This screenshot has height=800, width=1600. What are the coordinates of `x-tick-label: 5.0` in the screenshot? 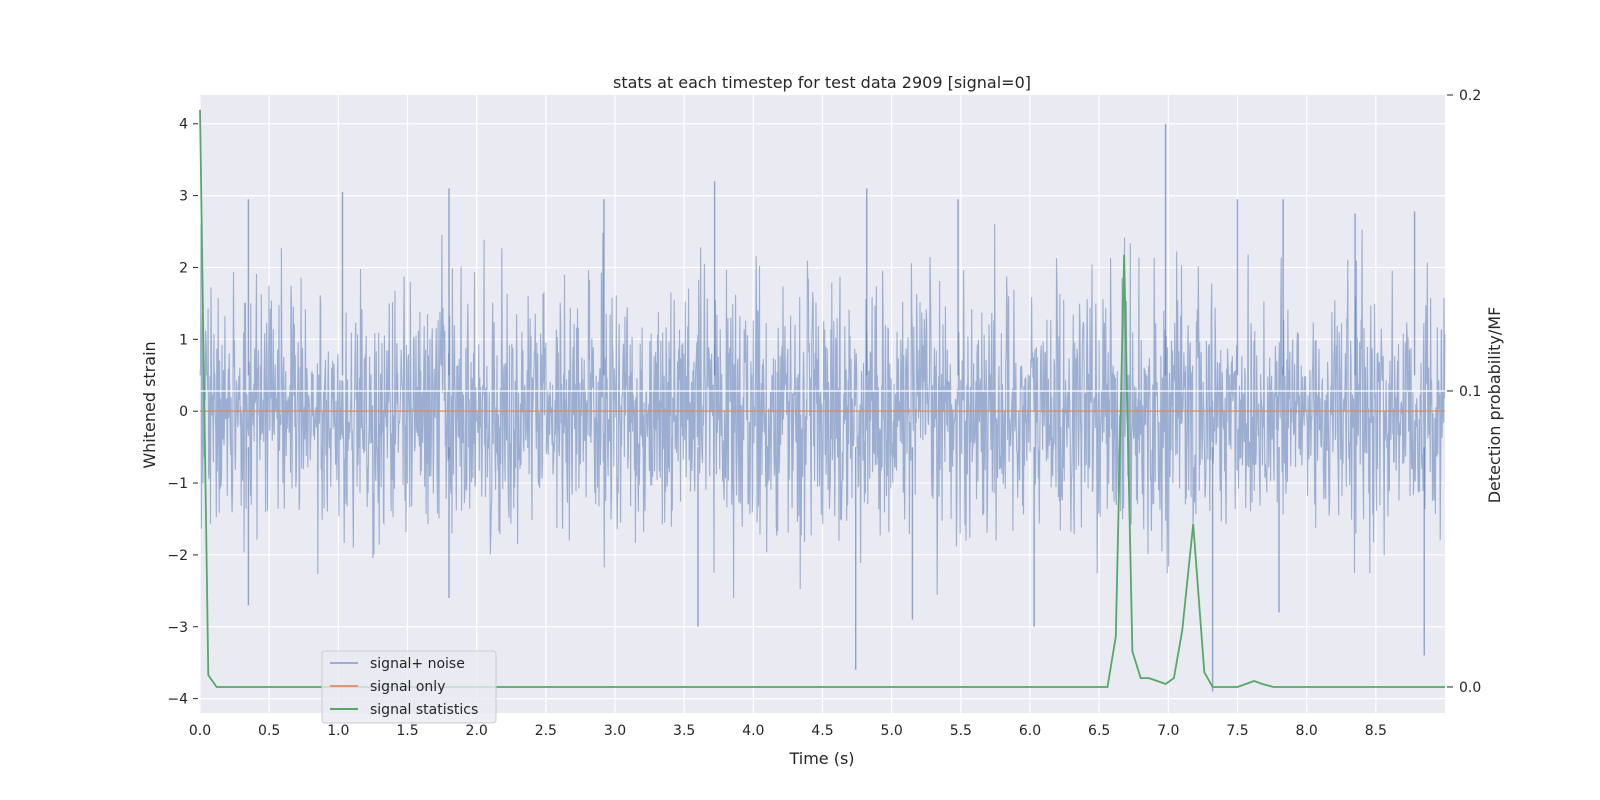 It's located at (892, 731).